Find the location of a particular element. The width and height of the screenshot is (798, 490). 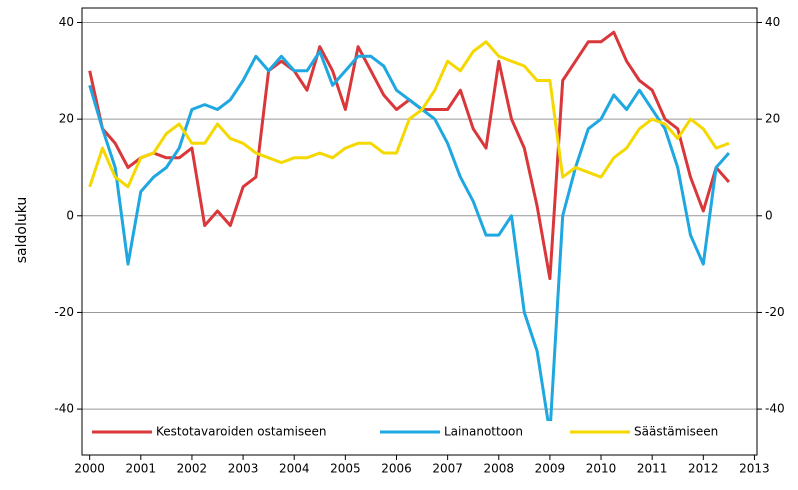

x-tick-label: 2009 is located at coordinates (550, 469).